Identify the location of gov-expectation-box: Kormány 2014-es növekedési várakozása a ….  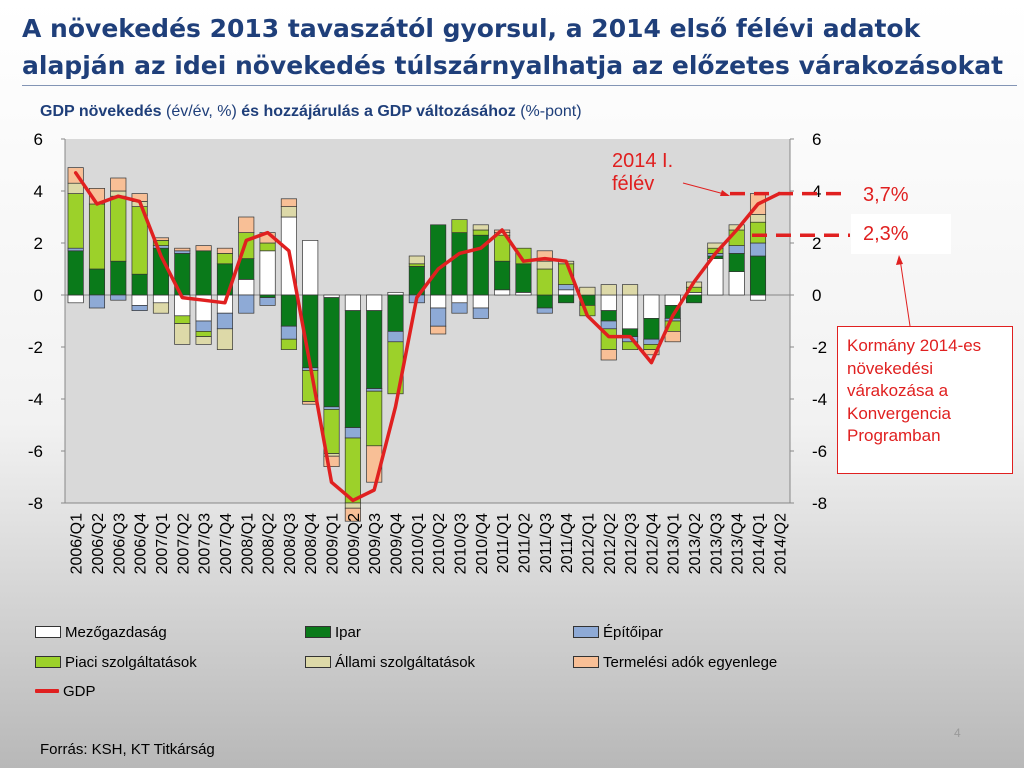
(925, 400).